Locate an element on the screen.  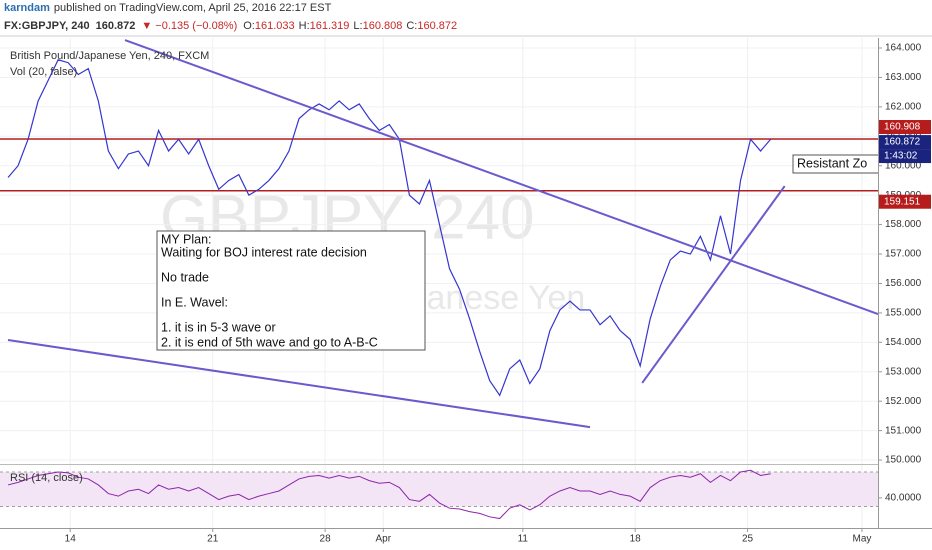
ohlc-h: 161.319 is located at coordinates (330, 26).